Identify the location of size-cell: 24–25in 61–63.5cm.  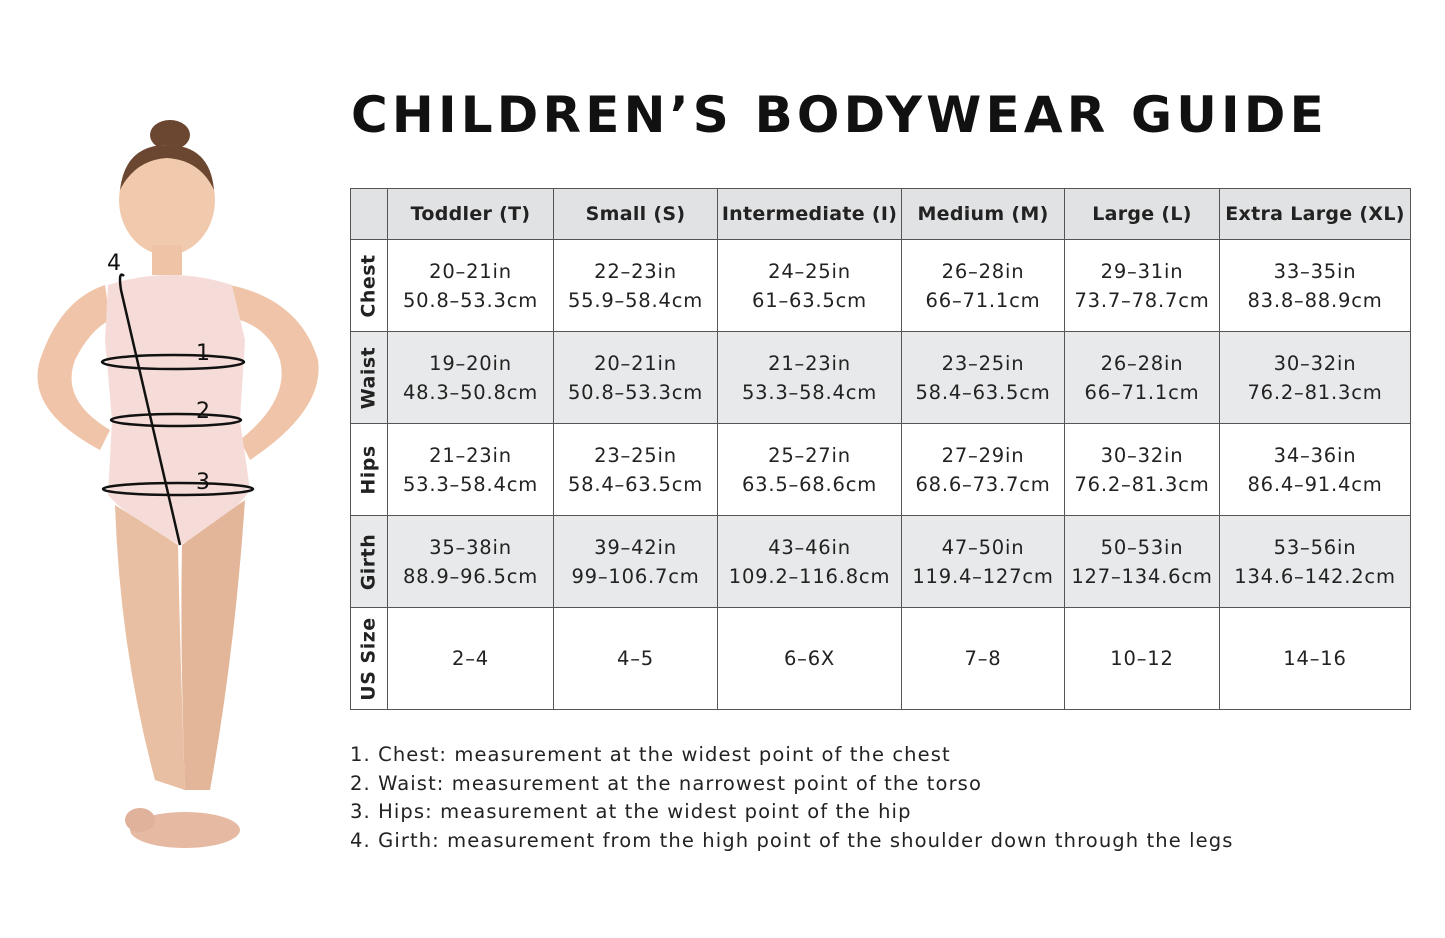
(809, 285).